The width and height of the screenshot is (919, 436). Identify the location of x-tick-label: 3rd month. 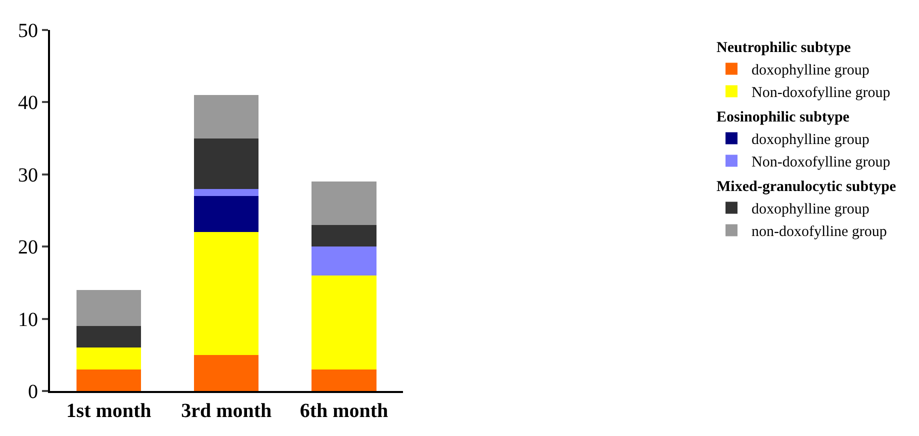
(226, 411).